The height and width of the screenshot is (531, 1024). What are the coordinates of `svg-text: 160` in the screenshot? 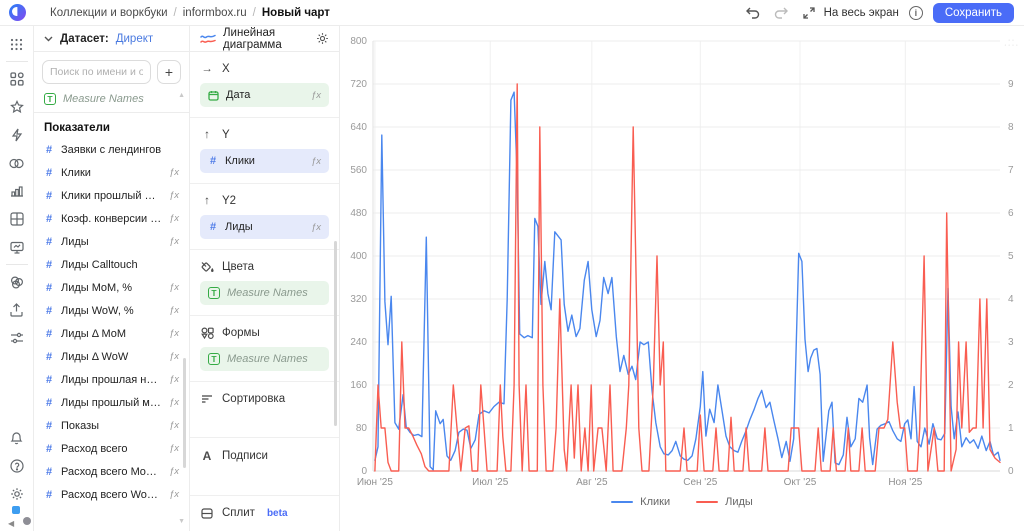 It's located at (358, 385).